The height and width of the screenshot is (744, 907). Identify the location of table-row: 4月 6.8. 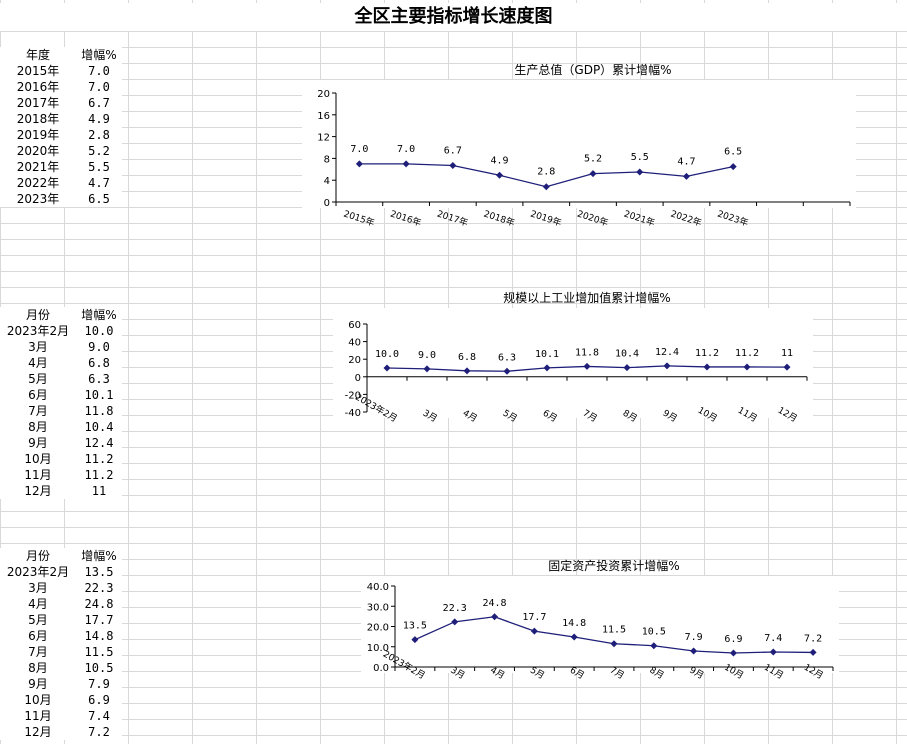
(75, 363).